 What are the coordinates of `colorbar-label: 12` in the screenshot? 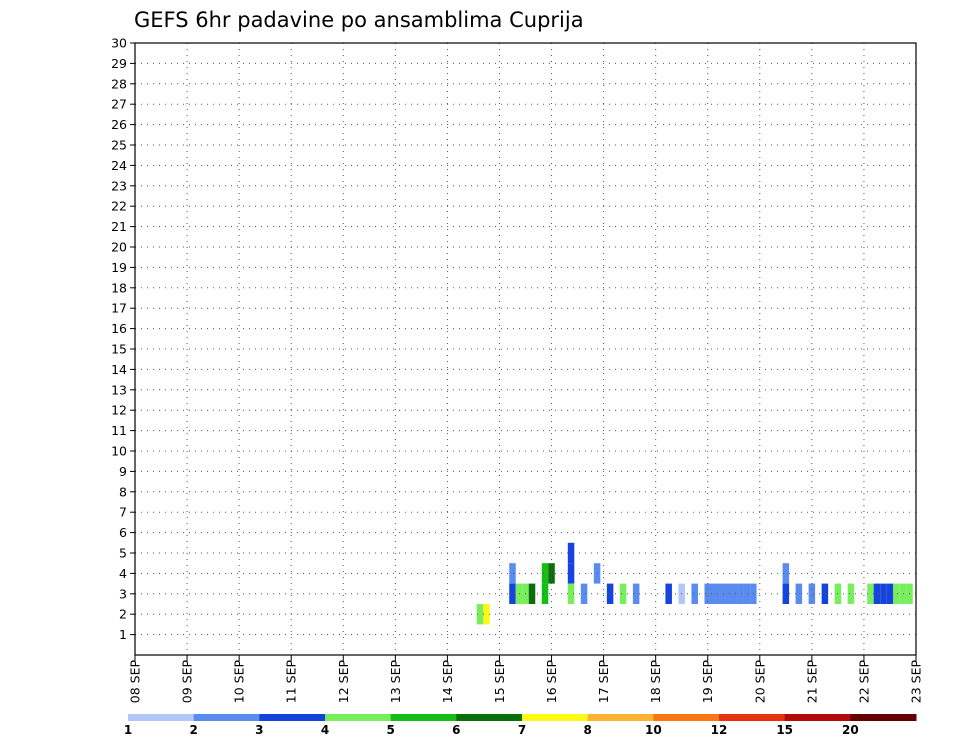 It's located at (719, 730).